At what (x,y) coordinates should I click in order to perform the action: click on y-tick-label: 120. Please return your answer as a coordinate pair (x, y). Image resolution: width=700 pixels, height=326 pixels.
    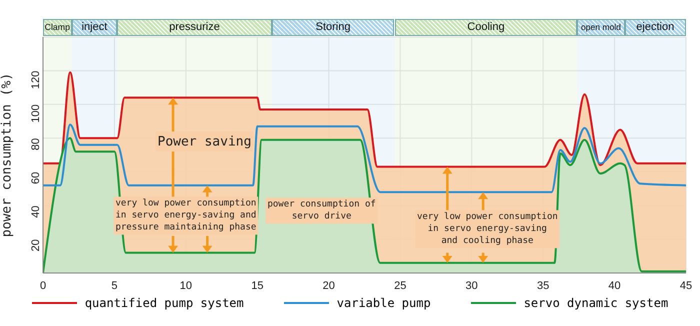
    Looking at the image, I should click on (36, 80).